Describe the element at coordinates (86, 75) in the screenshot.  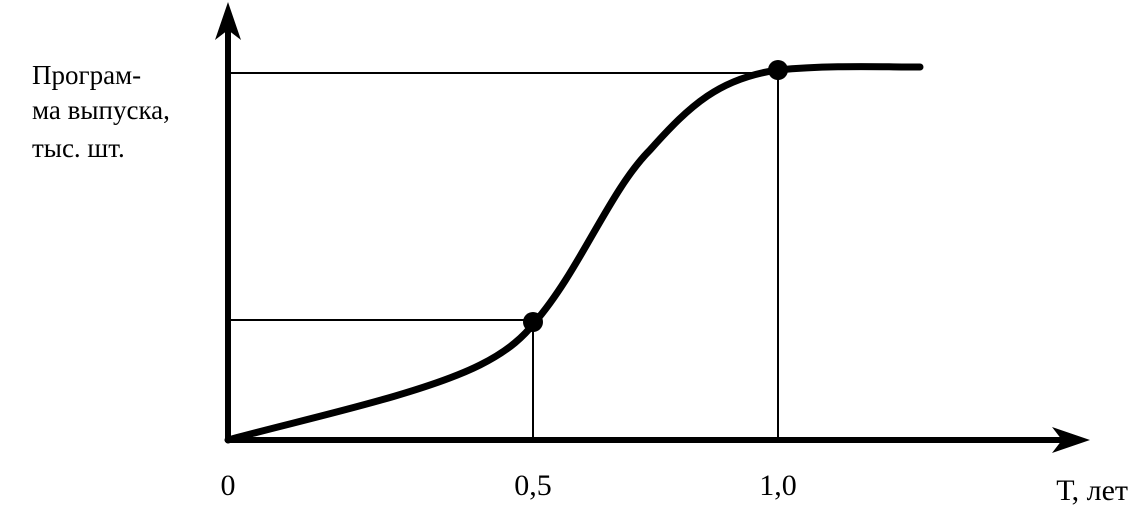
I see `y-axis-label-line: Програм-` at that location.